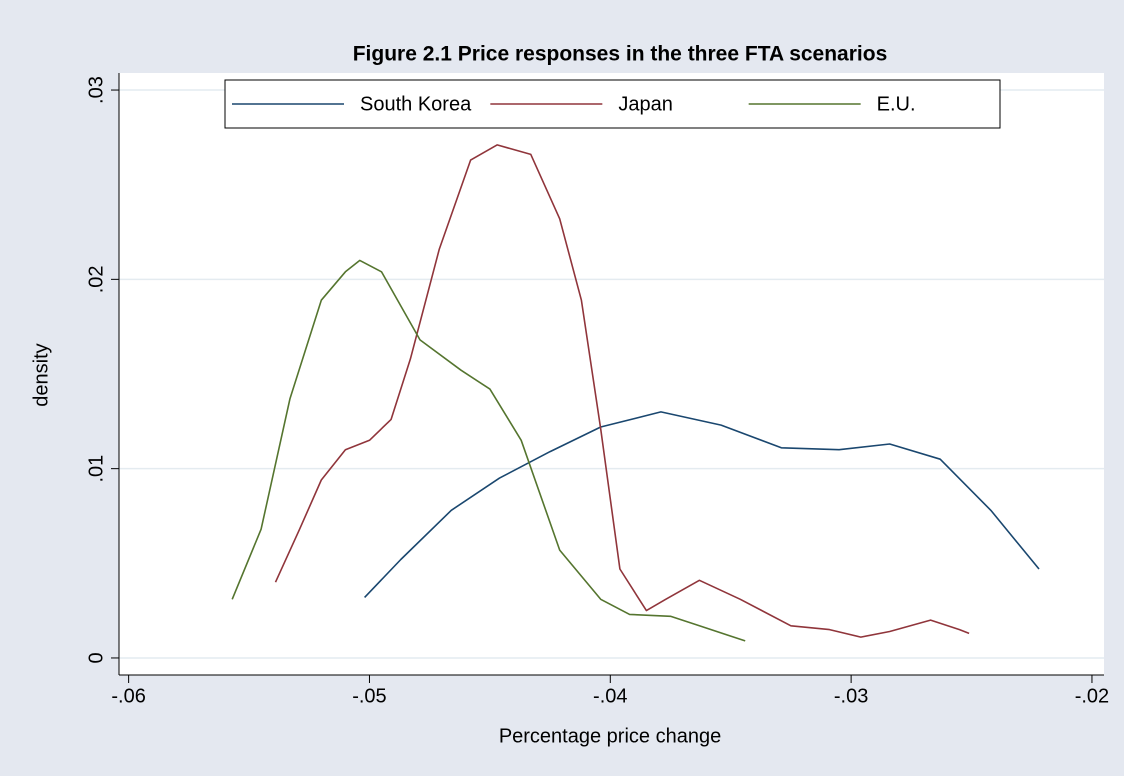 The image size is (1124, 776). What do you see at coordinates (96, 279) in the screenshot?
I see `y-tick-label: .02` at bounding box center [96, 279].